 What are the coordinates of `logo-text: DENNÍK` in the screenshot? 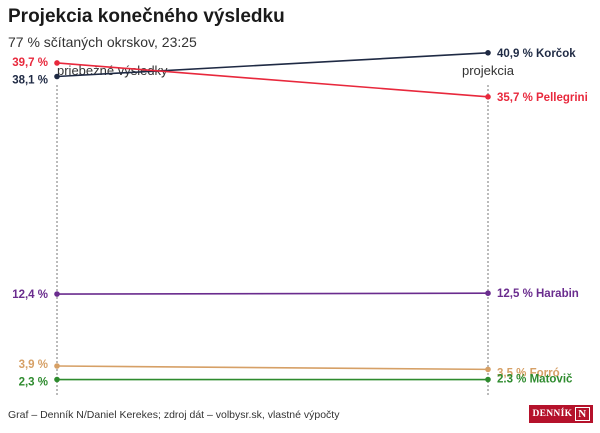 It's located at (552, 414).